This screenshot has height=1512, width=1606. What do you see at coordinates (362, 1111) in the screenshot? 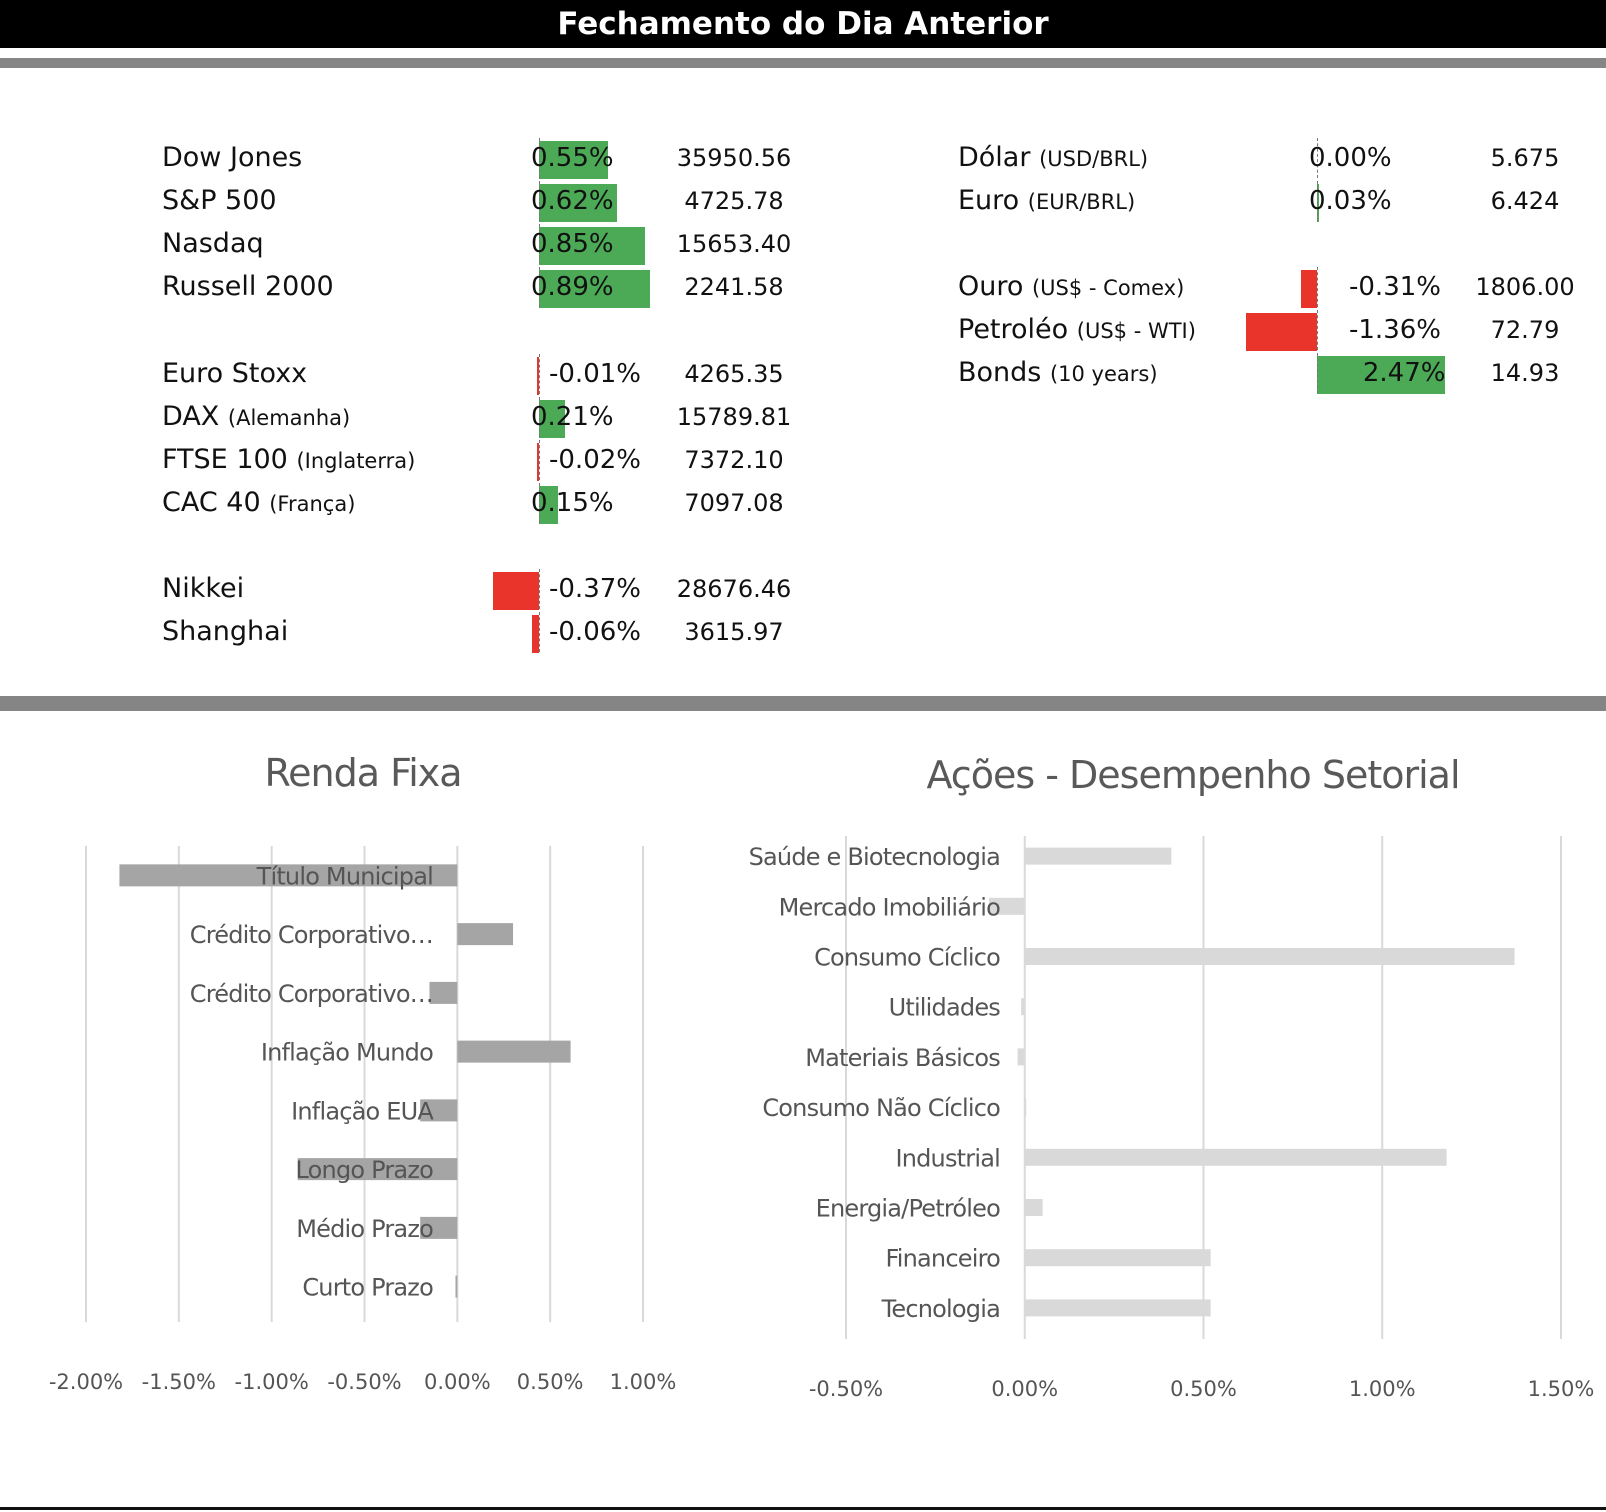
I see `category-label: Inflação EUA` at bounding box center [362, 1111].